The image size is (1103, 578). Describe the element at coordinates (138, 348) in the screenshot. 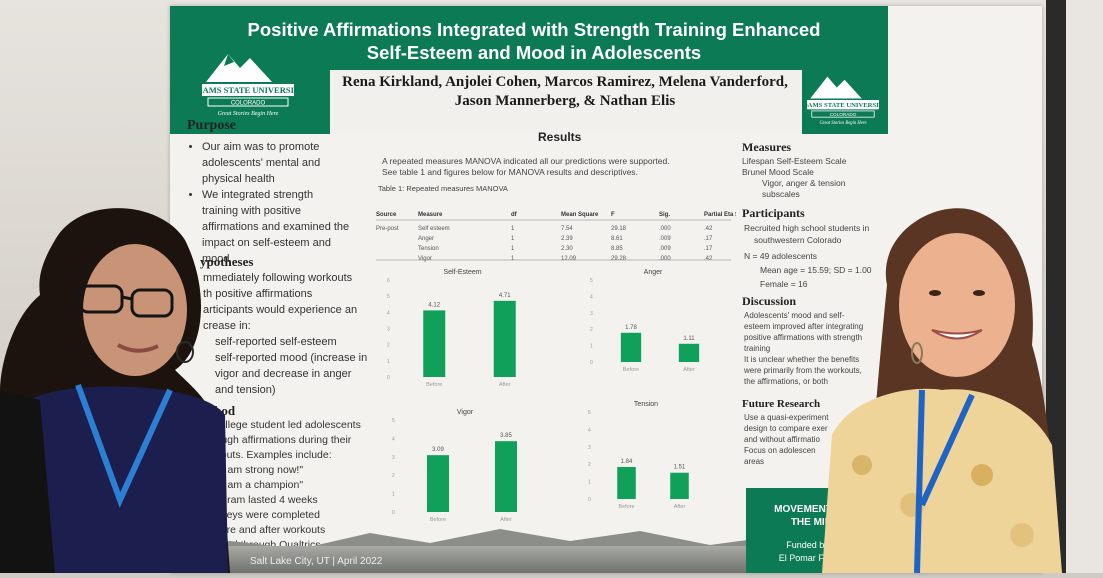

I see `smile` at that location.